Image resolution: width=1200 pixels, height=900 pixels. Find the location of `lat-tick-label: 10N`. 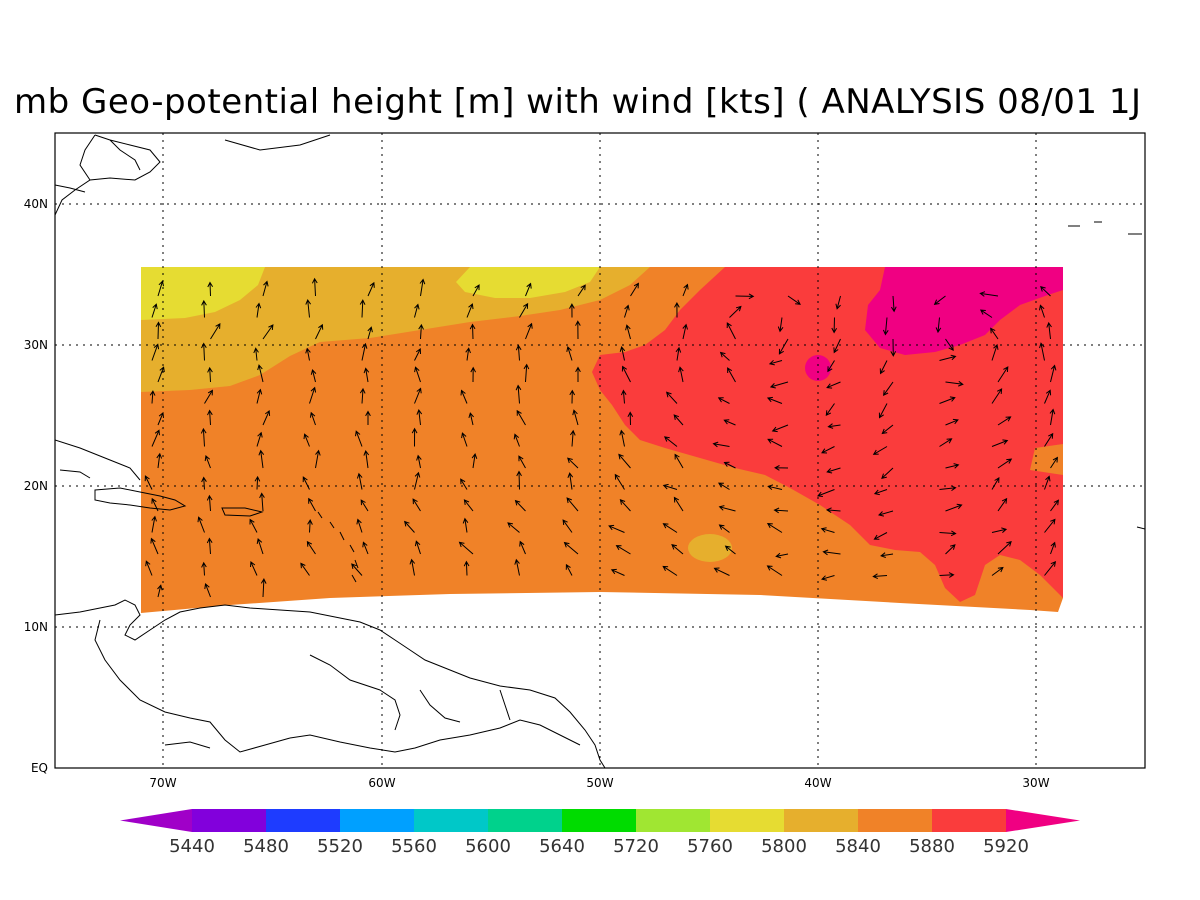

lat-tick-label: 10N is located at coordinates (36, 627).